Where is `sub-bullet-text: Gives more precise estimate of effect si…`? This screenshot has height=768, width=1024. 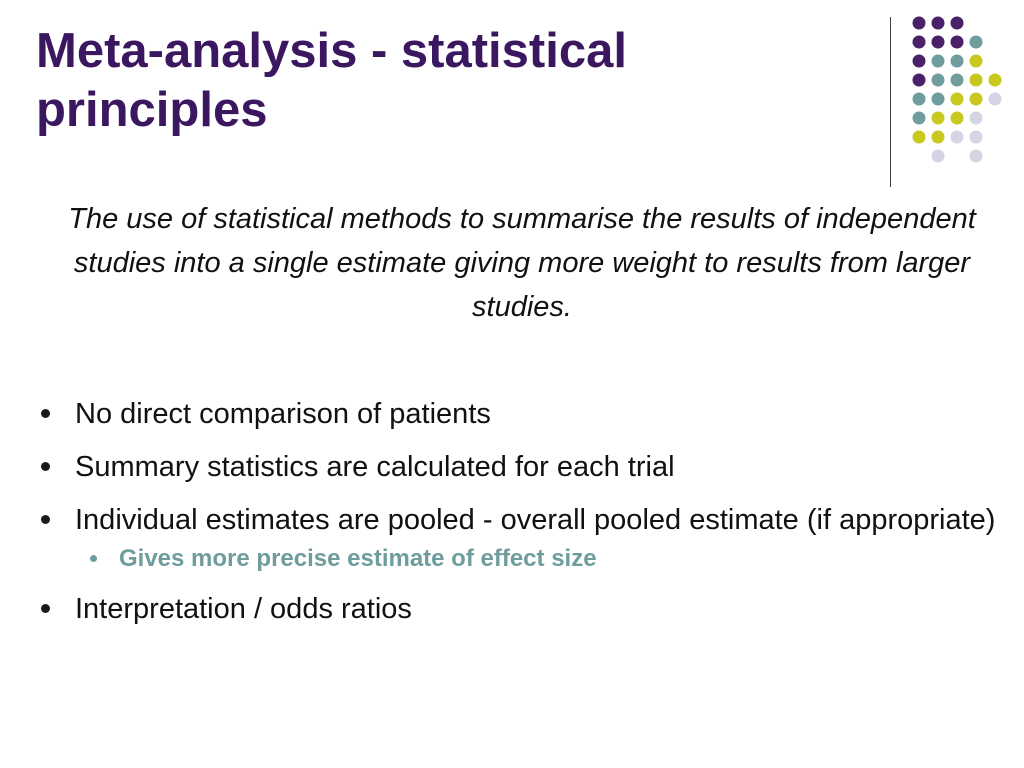 sub-bullet-text: Gives more precise estimate of effect si… is located at coordinates (358, 558).